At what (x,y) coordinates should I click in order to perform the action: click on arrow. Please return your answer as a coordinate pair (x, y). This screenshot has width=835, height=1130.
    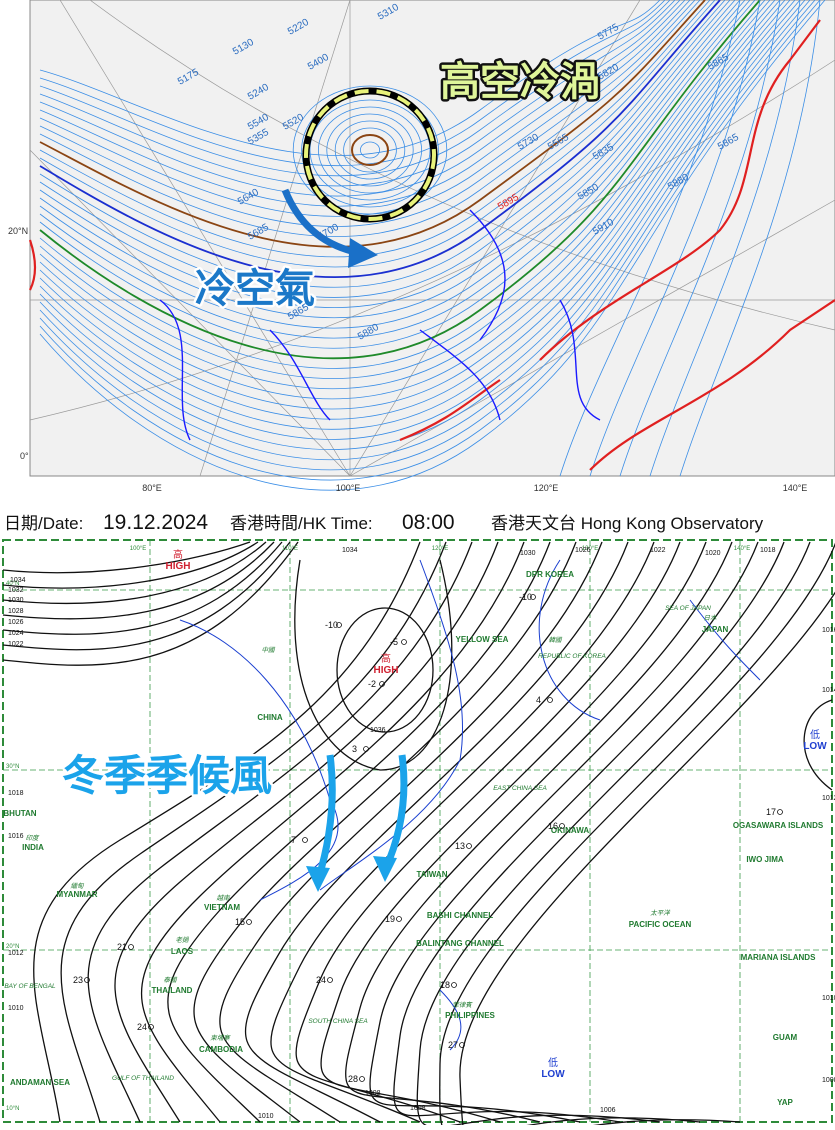
    Looking at the image, I should click on (325, 818).